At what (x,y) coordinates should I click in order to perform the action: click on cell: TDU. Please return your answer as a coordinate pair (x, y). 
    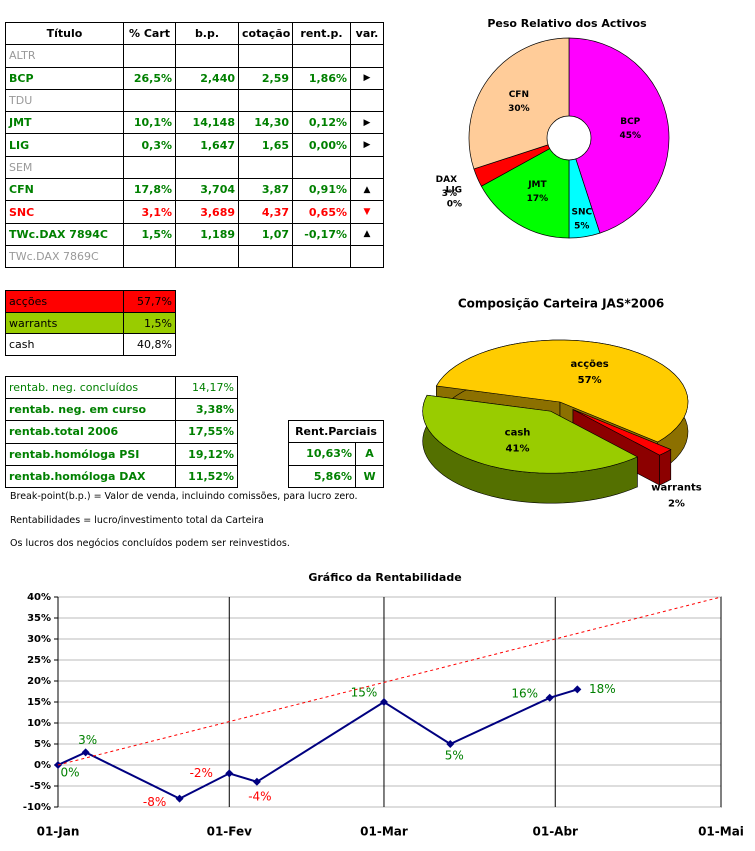
    Looking at the image, I should click on (64, 100).